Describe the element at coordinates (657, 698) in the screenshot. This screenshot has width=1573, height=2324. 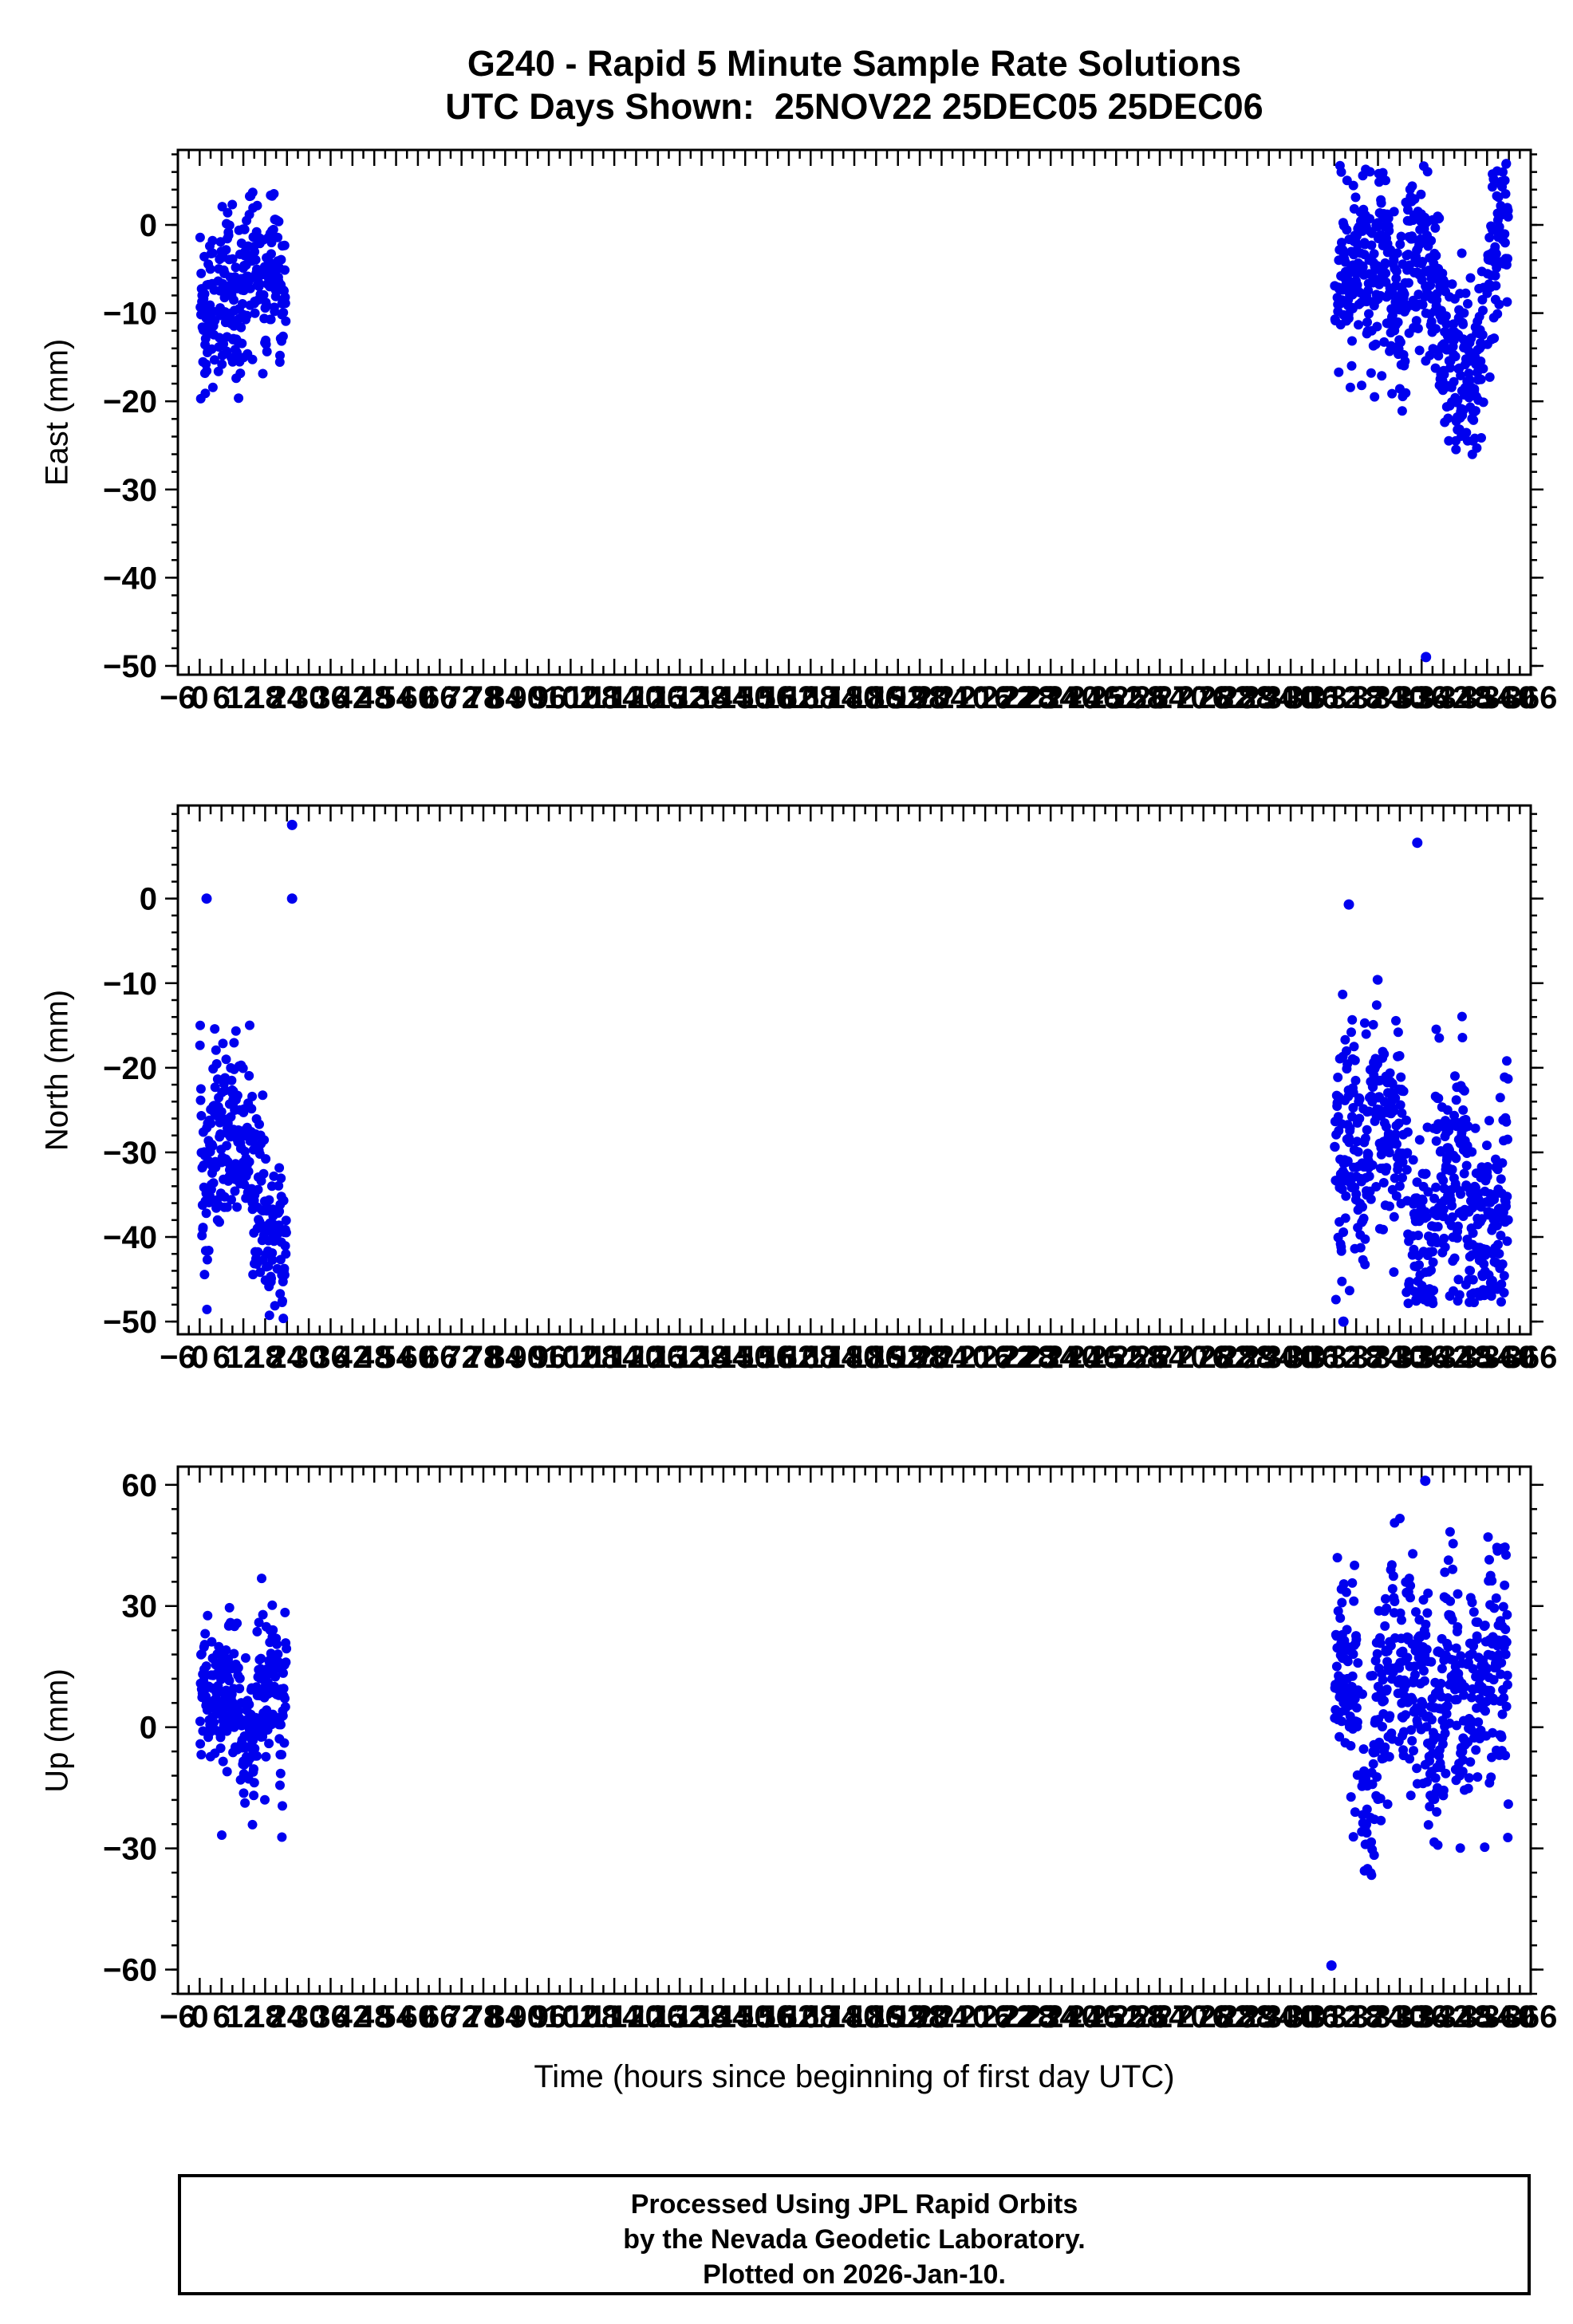
I see `x-tick-label: 126` at that location.